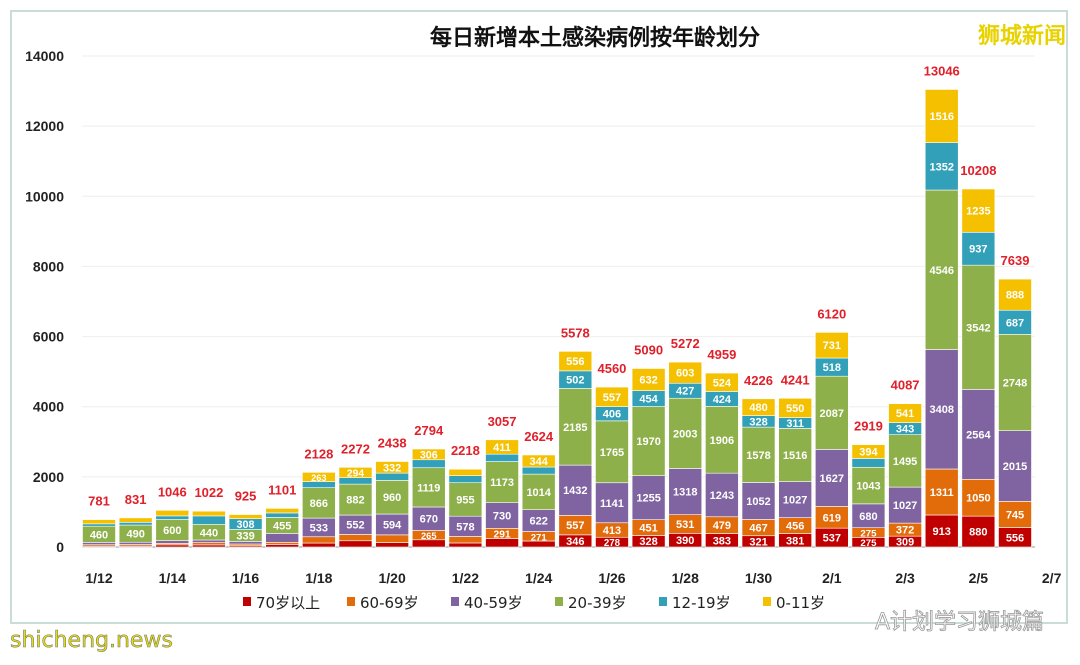 The width and height of the screenshot is (1080, 665). Describe the element at coordinates (868, 517) in the screenshot. I see `segment-label: 680` at that location.